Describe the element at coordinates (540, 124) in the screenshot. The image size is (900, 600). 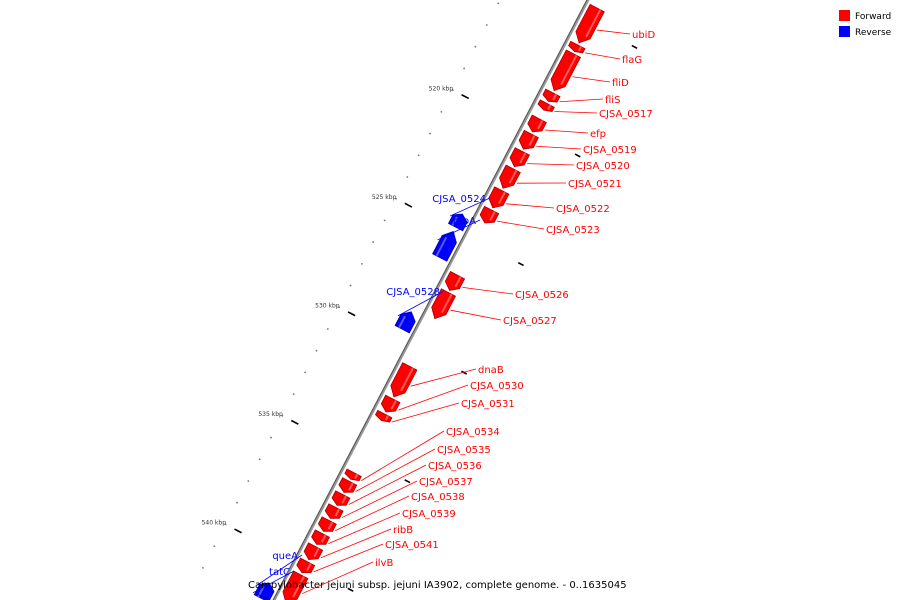
I see `gene-efp-highlight` at that location.